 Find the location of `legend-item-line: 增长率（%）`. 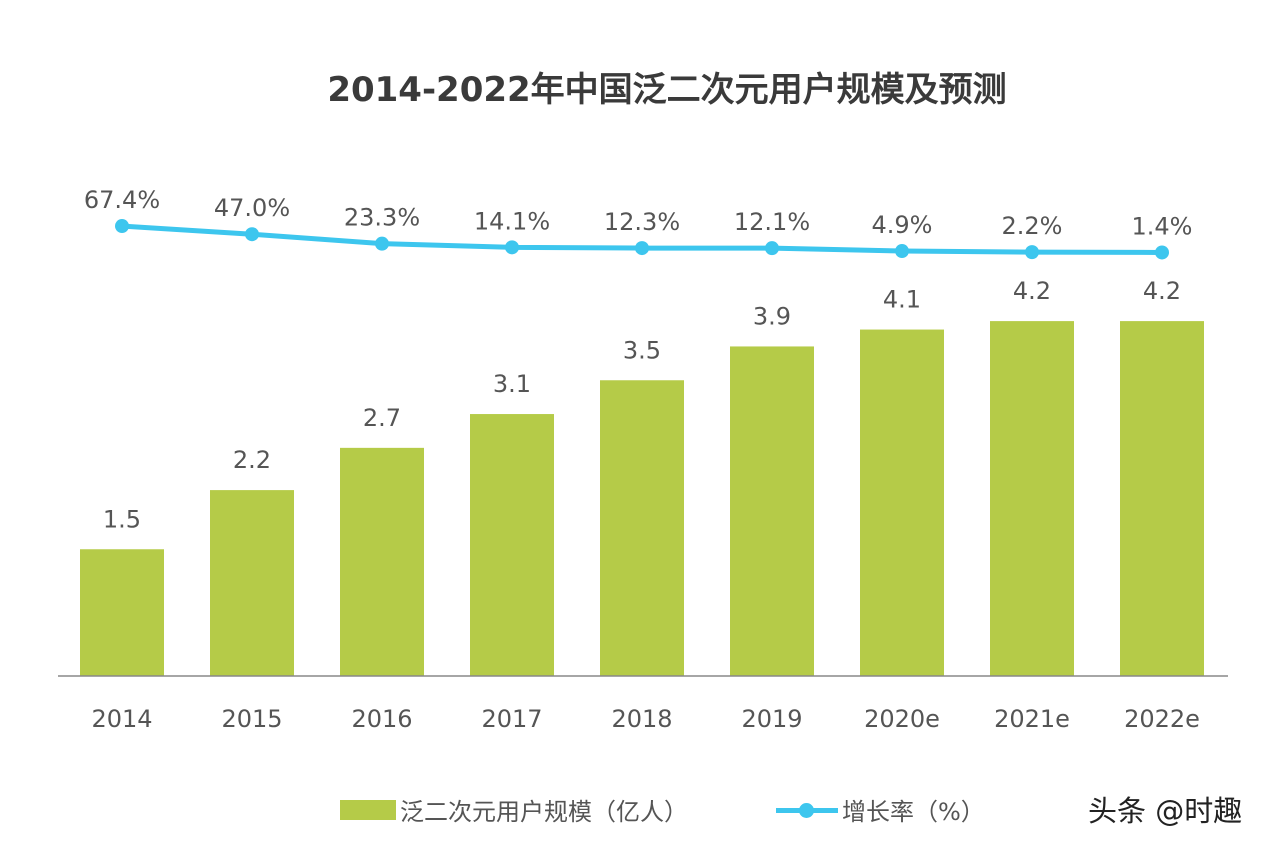

legend-item-line: 增长率（%） is located at coordinates (880, 809).